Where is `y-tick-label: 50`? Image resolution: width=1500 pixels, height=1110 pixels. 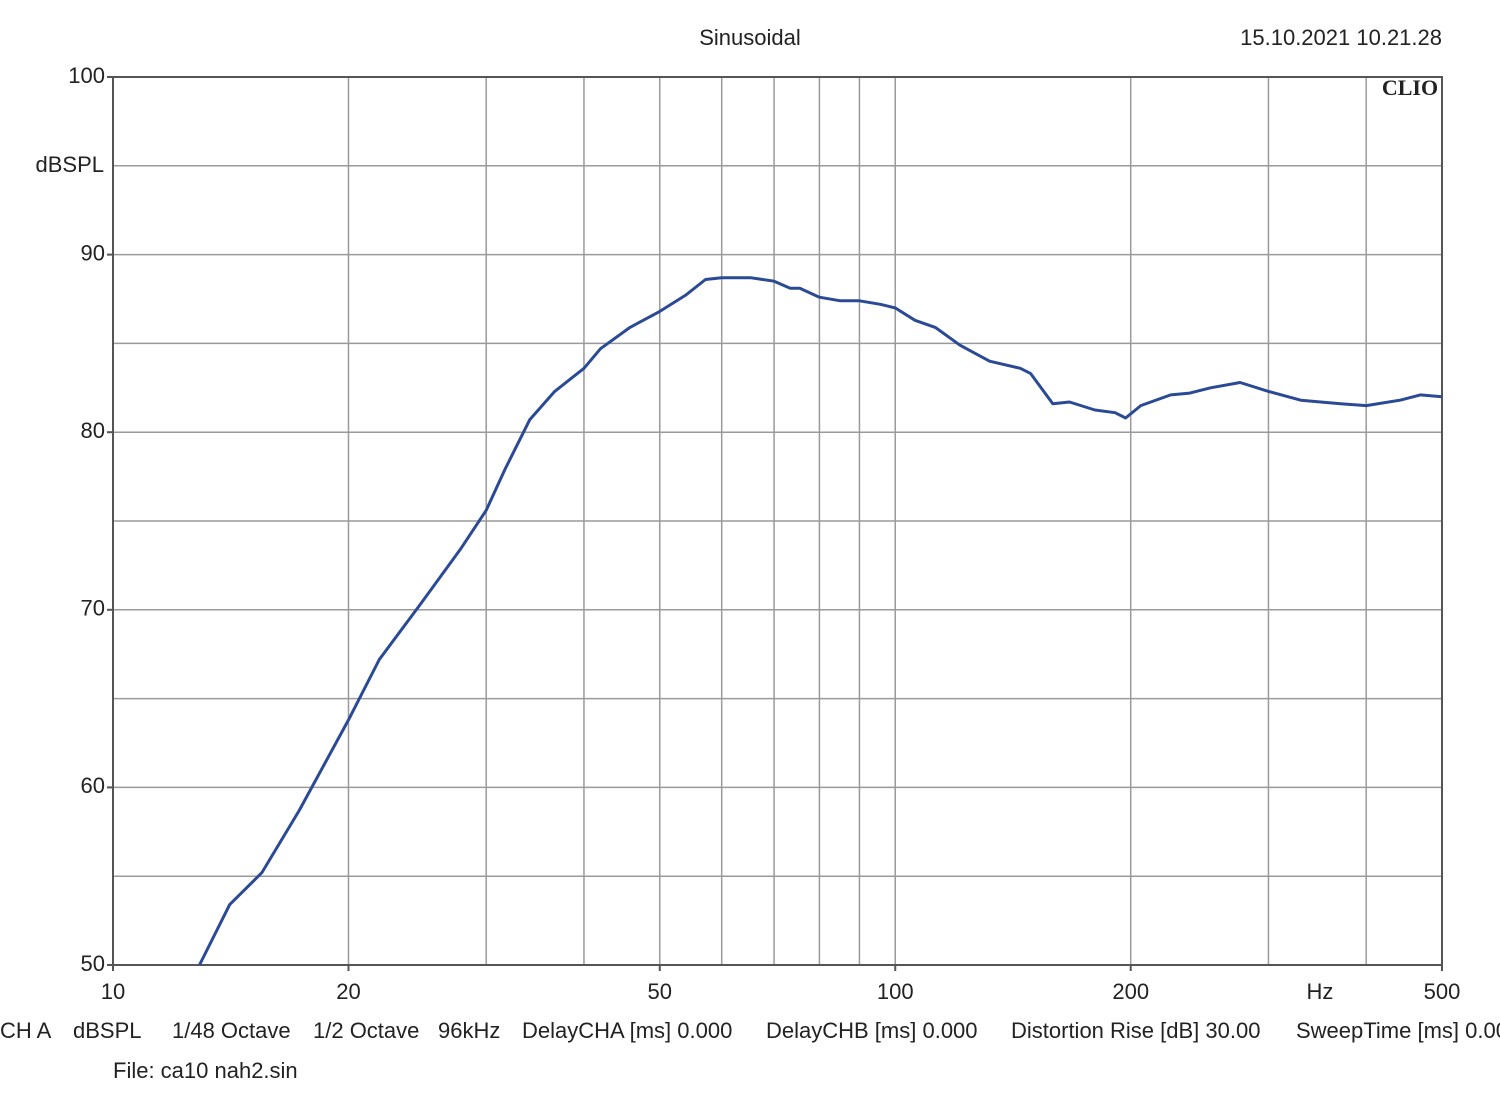 y-tick-label: 50 is located at coordinates (93, 963).